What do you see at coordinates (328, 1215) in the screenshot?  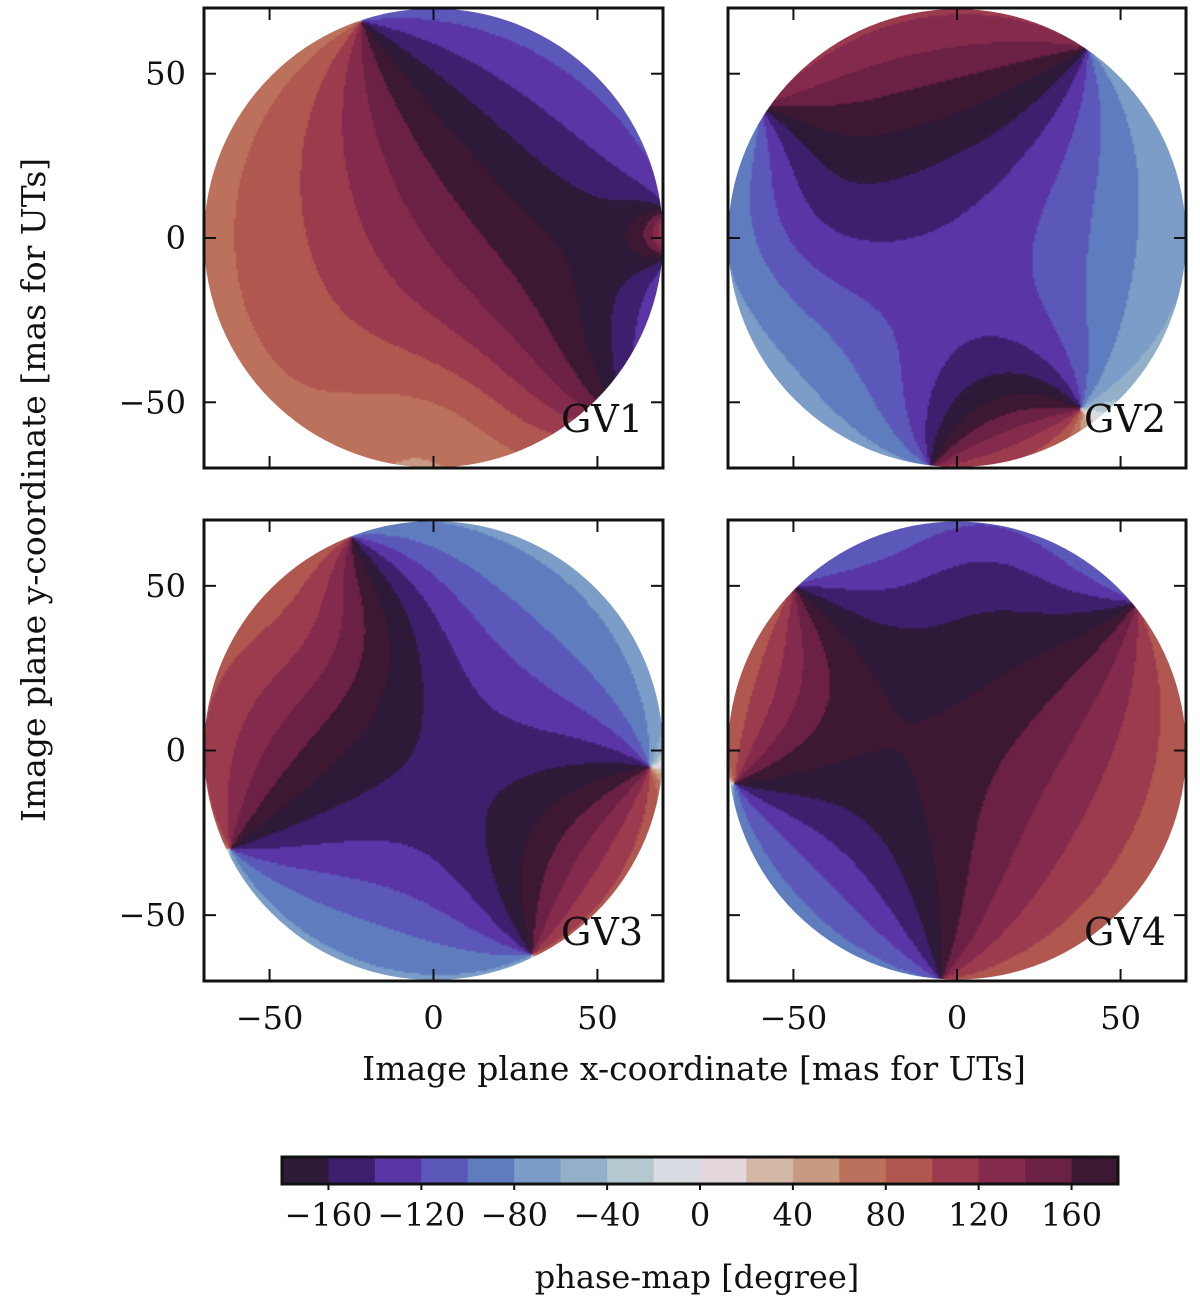 I see `colorbar-tick-label: −160` at bounding box center [328, 1215].